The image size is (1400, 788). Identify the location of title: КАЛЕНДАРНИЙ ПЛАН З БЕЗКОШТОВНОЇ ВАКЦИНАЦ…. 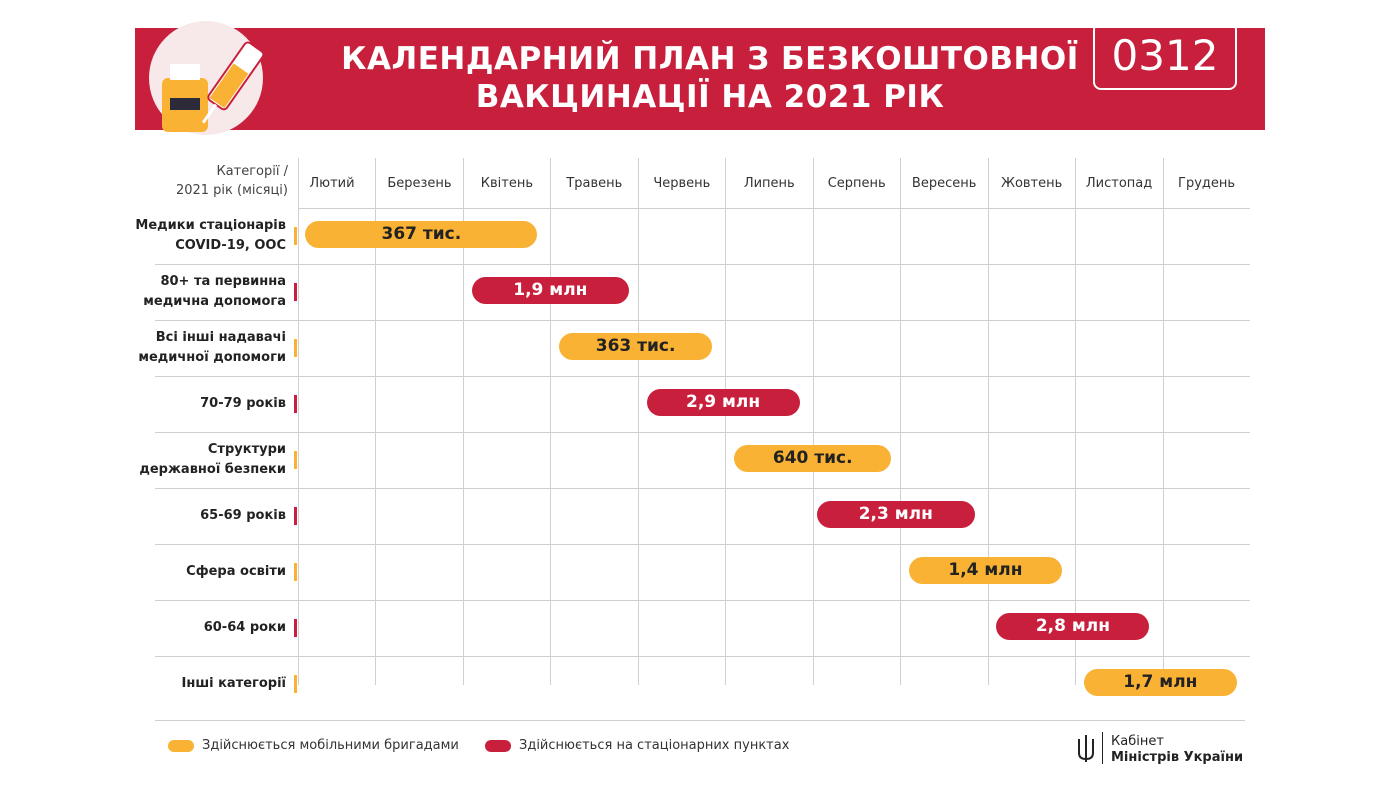
(710, 78).